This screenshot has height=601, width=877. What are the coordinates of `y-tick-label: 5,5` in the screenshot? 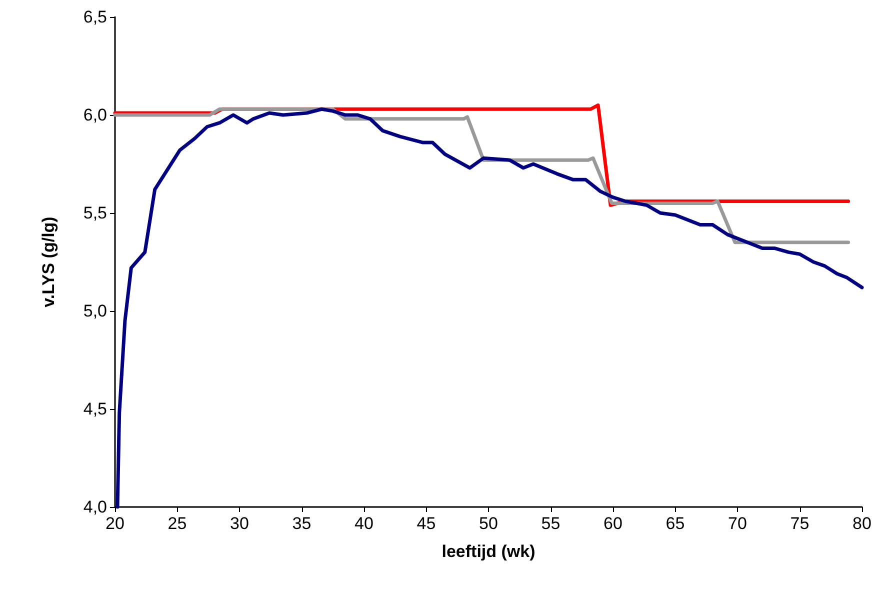 It's located at (95, 213).